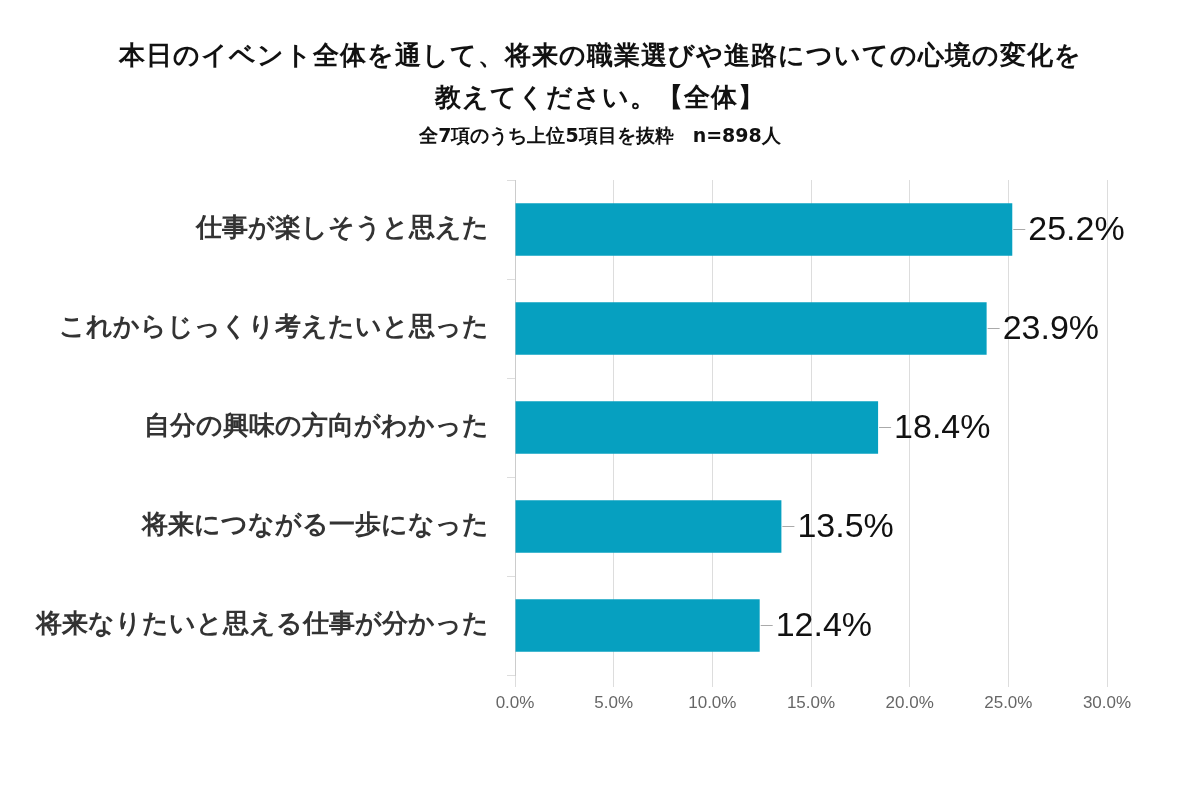 The image size is (1200, 800). I want to click on chart-subtitle: 全7項のうち上位5項目を抜粋 n=898人, so click(600, 135).